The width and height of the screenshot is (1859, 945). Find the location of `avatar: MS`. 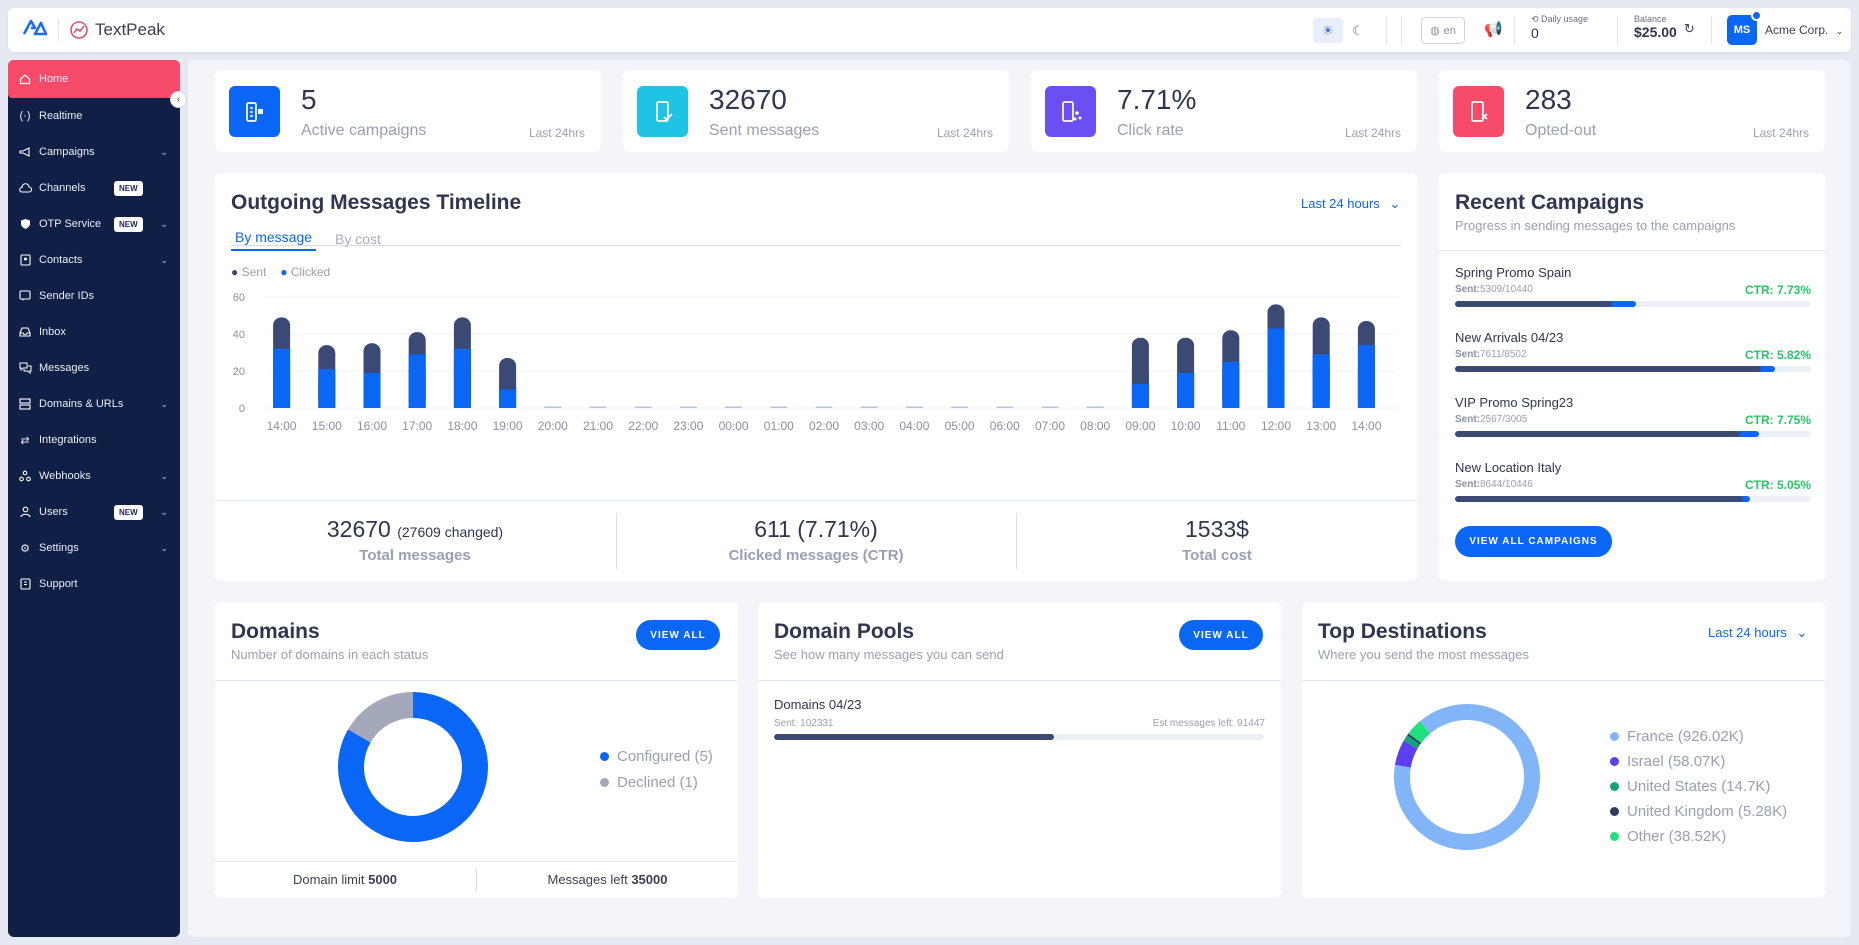

avatar: MS is located at coordinates (1744, 27).